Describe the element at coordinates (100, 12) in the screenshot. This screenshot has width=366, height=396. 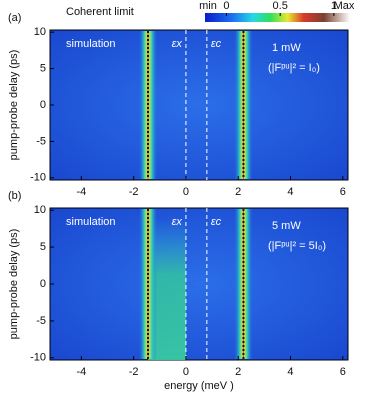
I see `chart-title: Coherent limit` at that location.